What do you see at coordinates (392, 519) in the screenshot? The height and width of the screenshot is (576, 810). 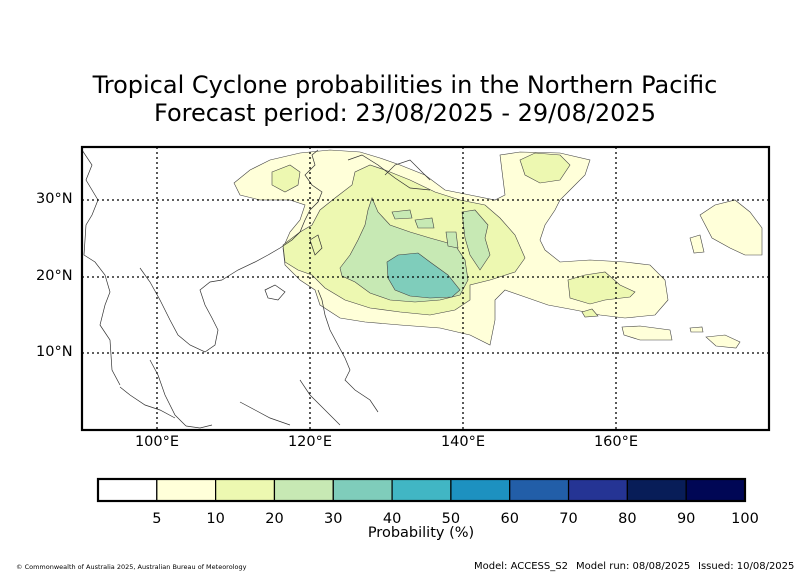 I see `colorbar-tick-label: 40` at bounding box center [392, 519].